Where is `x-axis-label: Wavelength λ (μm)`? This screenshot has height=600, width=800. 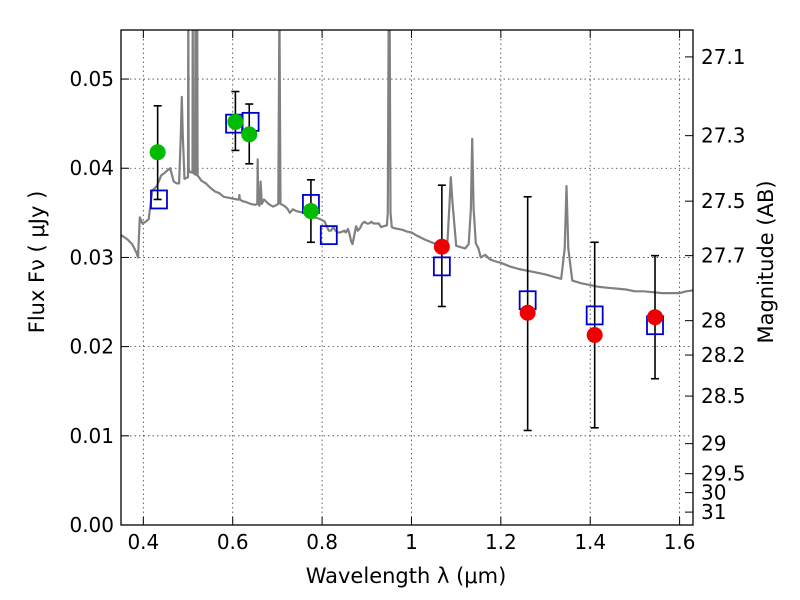
x-axis-label: Wavelength λ (μm) is located at coordinates (406, 576).